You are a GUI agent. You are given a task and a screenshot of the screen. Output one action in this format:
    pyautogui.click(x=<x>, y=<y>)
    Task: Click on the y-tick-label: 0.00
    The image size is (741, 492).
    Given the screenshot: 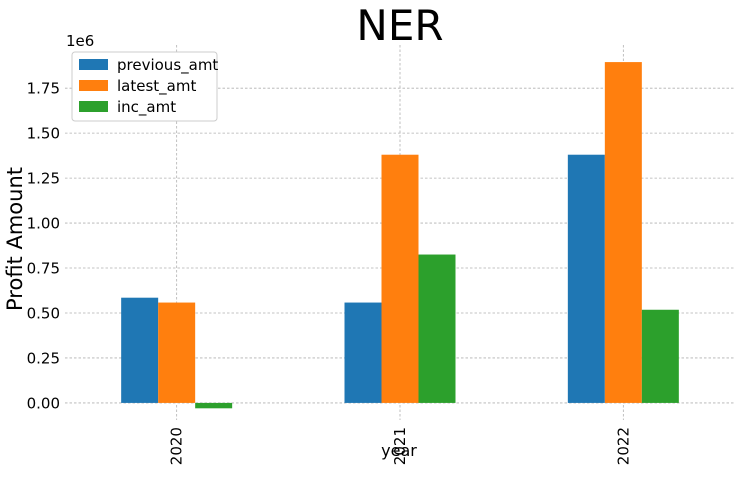 What is the action you would take?
    pyautogui.click(x=43, y=403)
    